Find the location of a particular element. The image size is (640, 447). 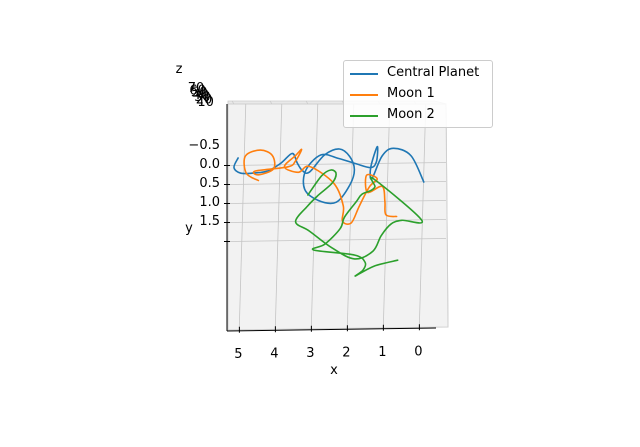

legend-item-moon-1: Moon 1 is located at coordinates (417, 94).